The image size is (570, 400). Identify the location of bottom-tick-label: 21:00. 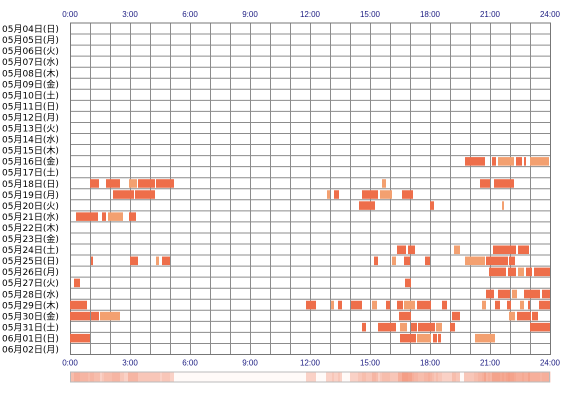
(490, 363).